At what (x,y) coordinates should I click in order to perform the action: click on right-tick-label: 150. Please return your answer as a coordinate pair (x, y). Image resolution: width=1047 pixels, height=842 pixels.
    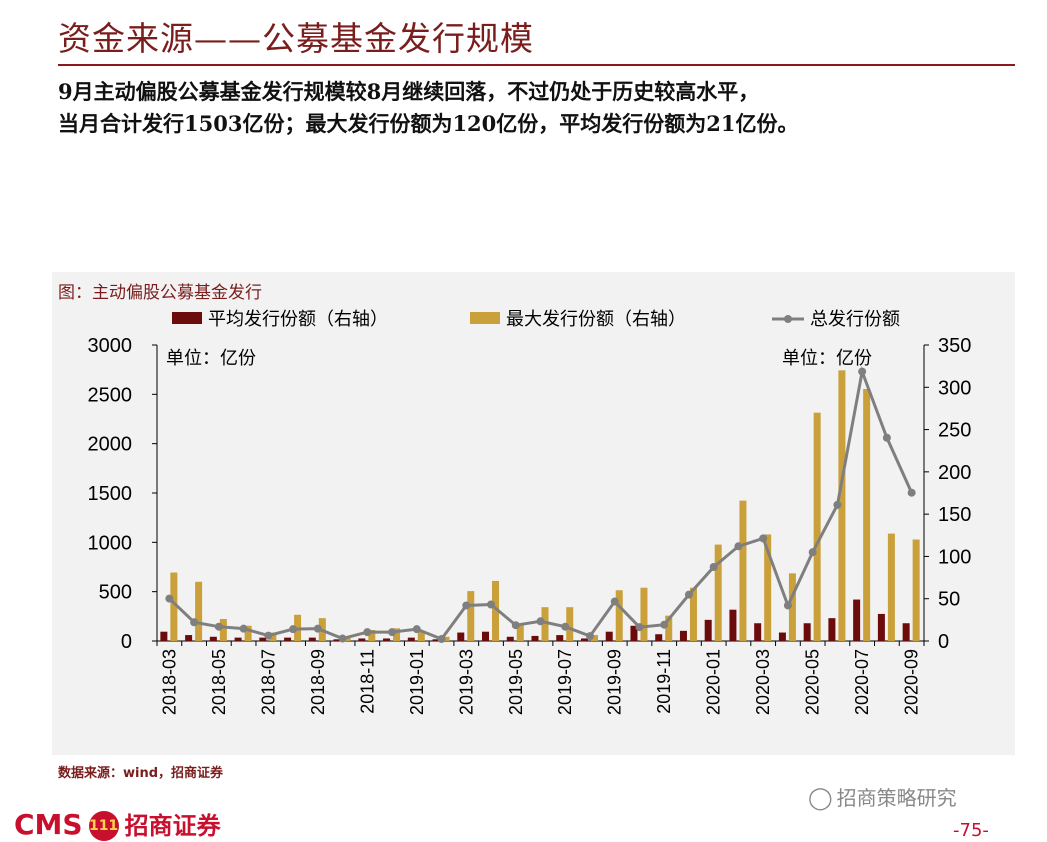
    Looking at the image, I should click on (954, 515).